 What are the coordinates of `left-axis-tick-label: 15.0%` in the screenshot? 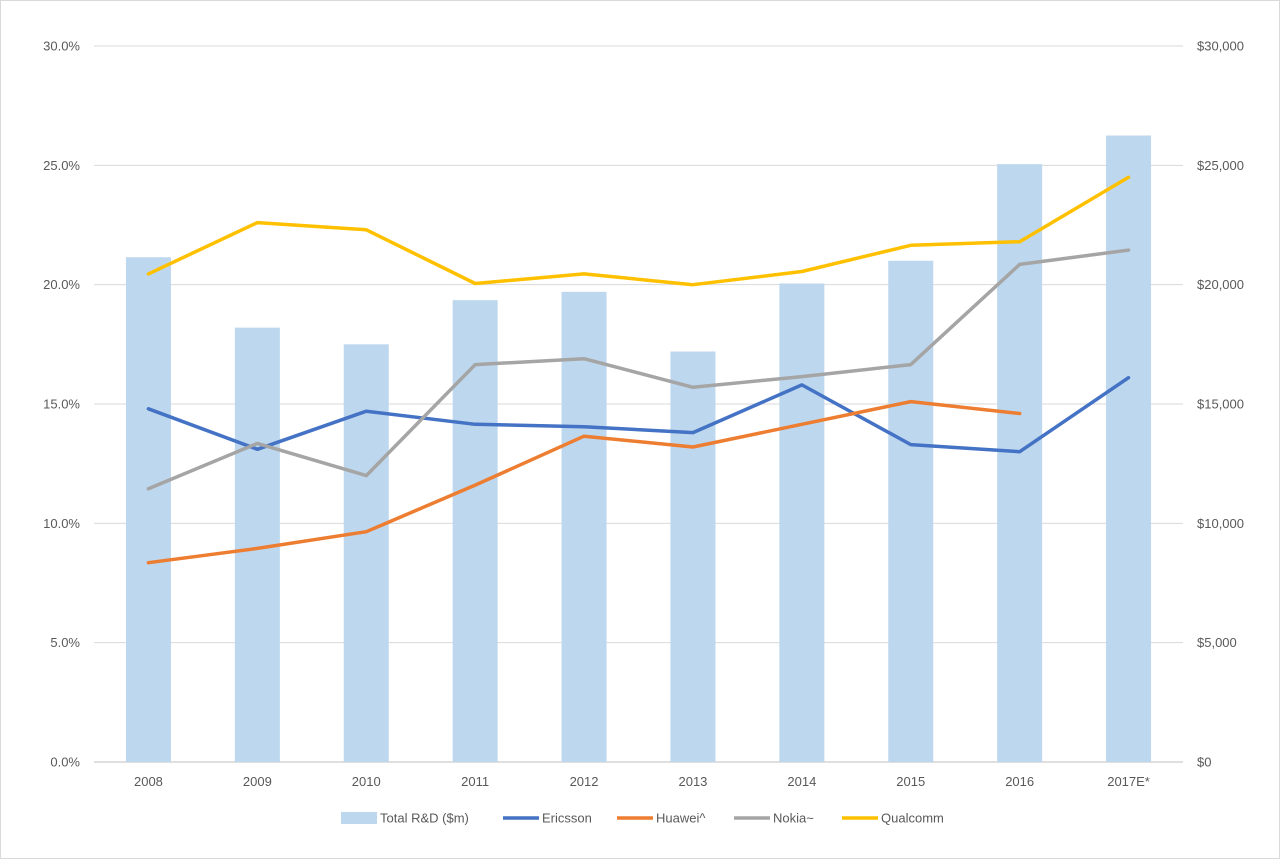 It's located at (61, 404).